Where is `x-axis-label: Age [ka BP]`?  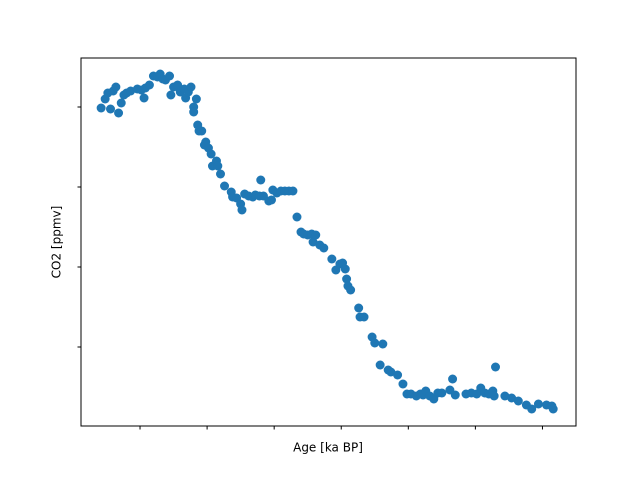
x-axis-label: Age [ka BP] is located at coordinates (328, 448).